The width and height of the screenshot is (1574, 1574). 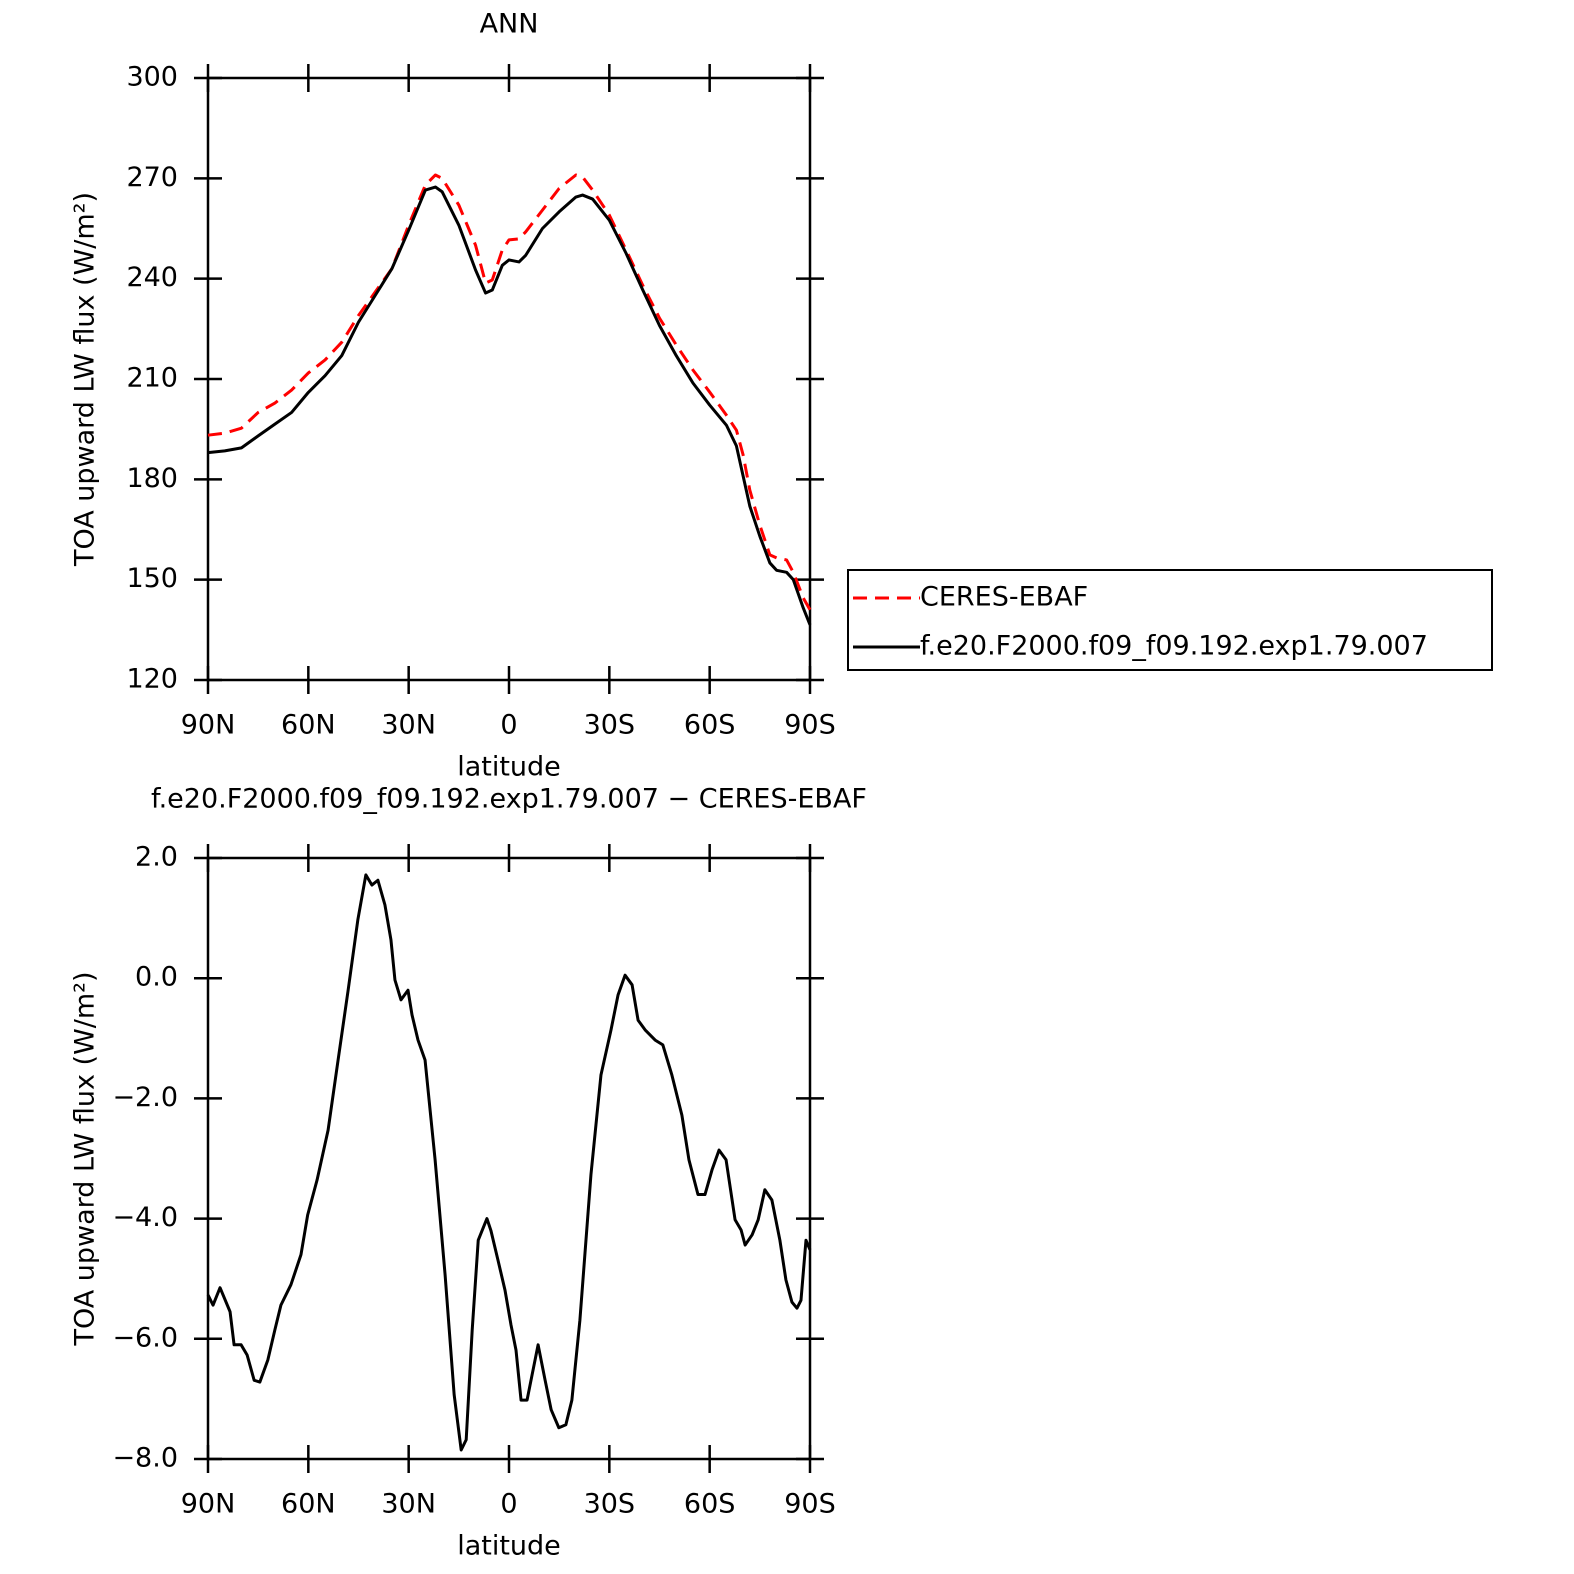 What do you see at coordinates (152, 578) in the screenshot?
I see `y-tick-label: 150` at bounding box center [152, 578].